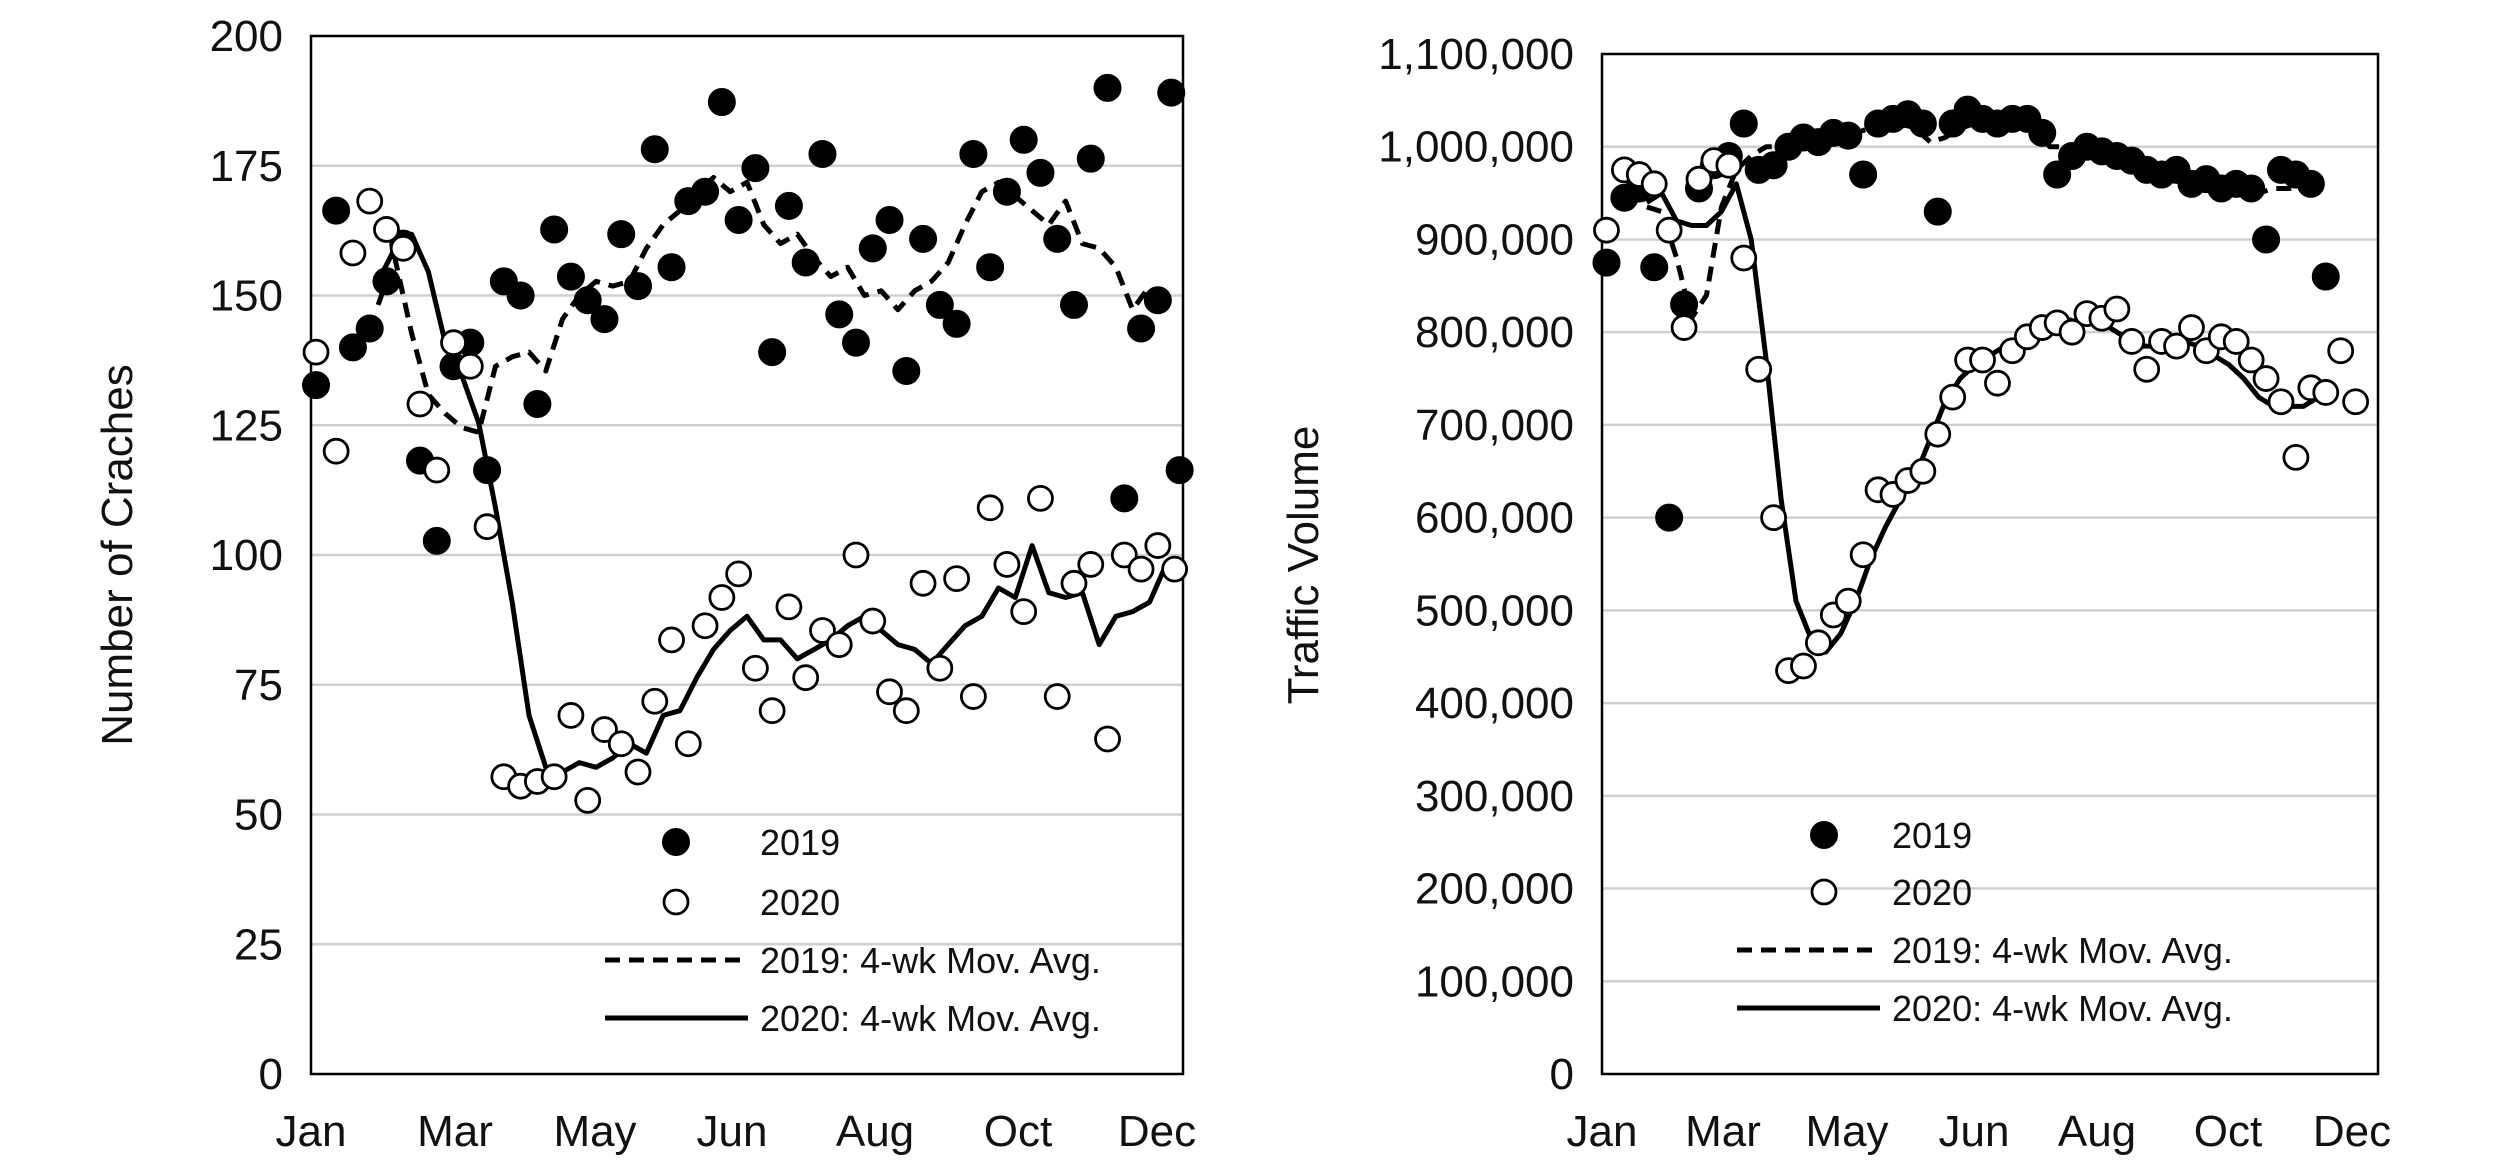 The image size is (2500, 1174). Describe the element at coordinates (2097, 1131) in the screenshot. I see `x-tick-label: Aug` at that location.